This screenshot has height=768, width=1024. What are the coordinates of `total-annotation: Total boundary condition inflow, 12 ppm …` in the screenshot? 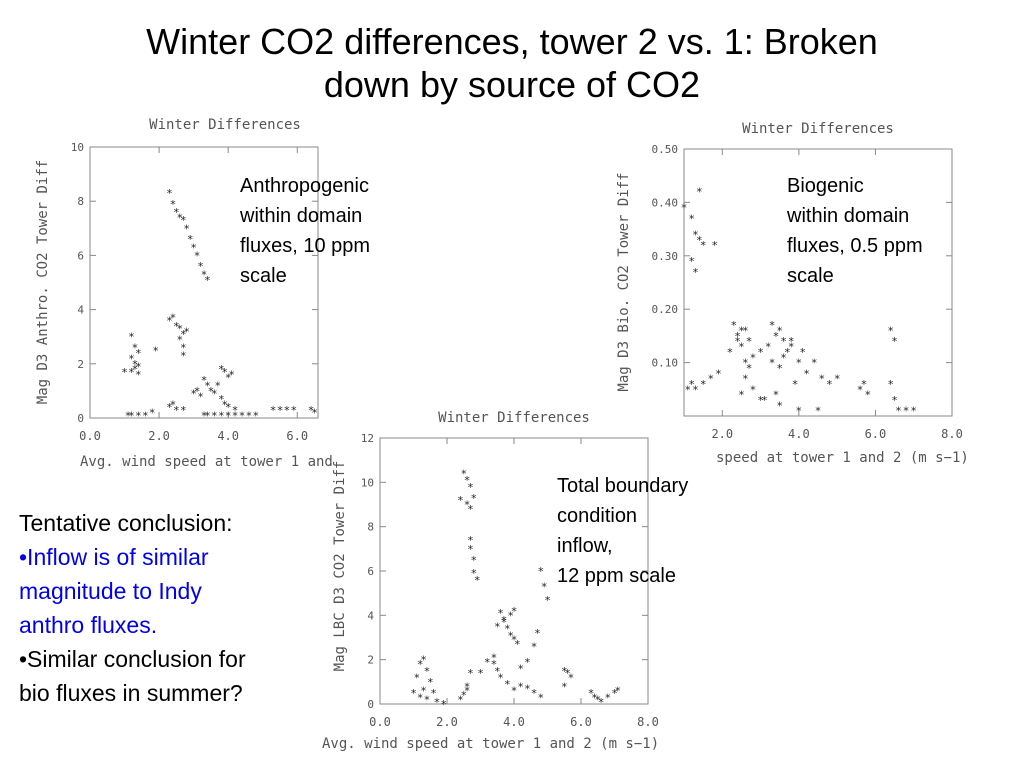 It's located at (622, 531).